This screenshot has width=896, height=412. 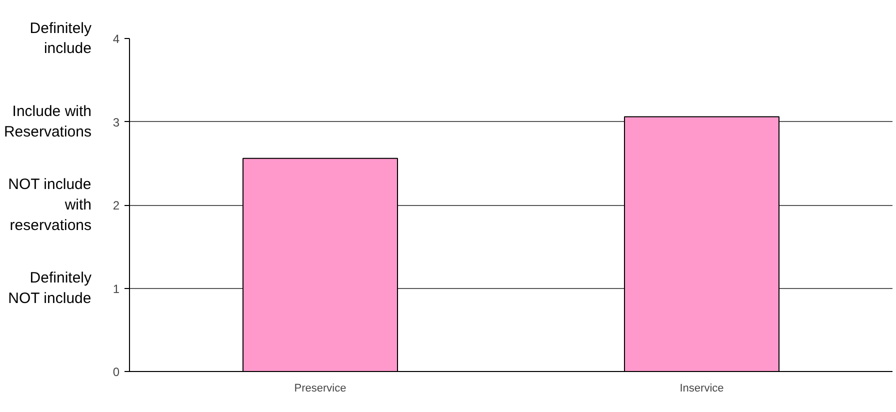 I want to click on y-tick-label: 1, so click(x=116, y=289).